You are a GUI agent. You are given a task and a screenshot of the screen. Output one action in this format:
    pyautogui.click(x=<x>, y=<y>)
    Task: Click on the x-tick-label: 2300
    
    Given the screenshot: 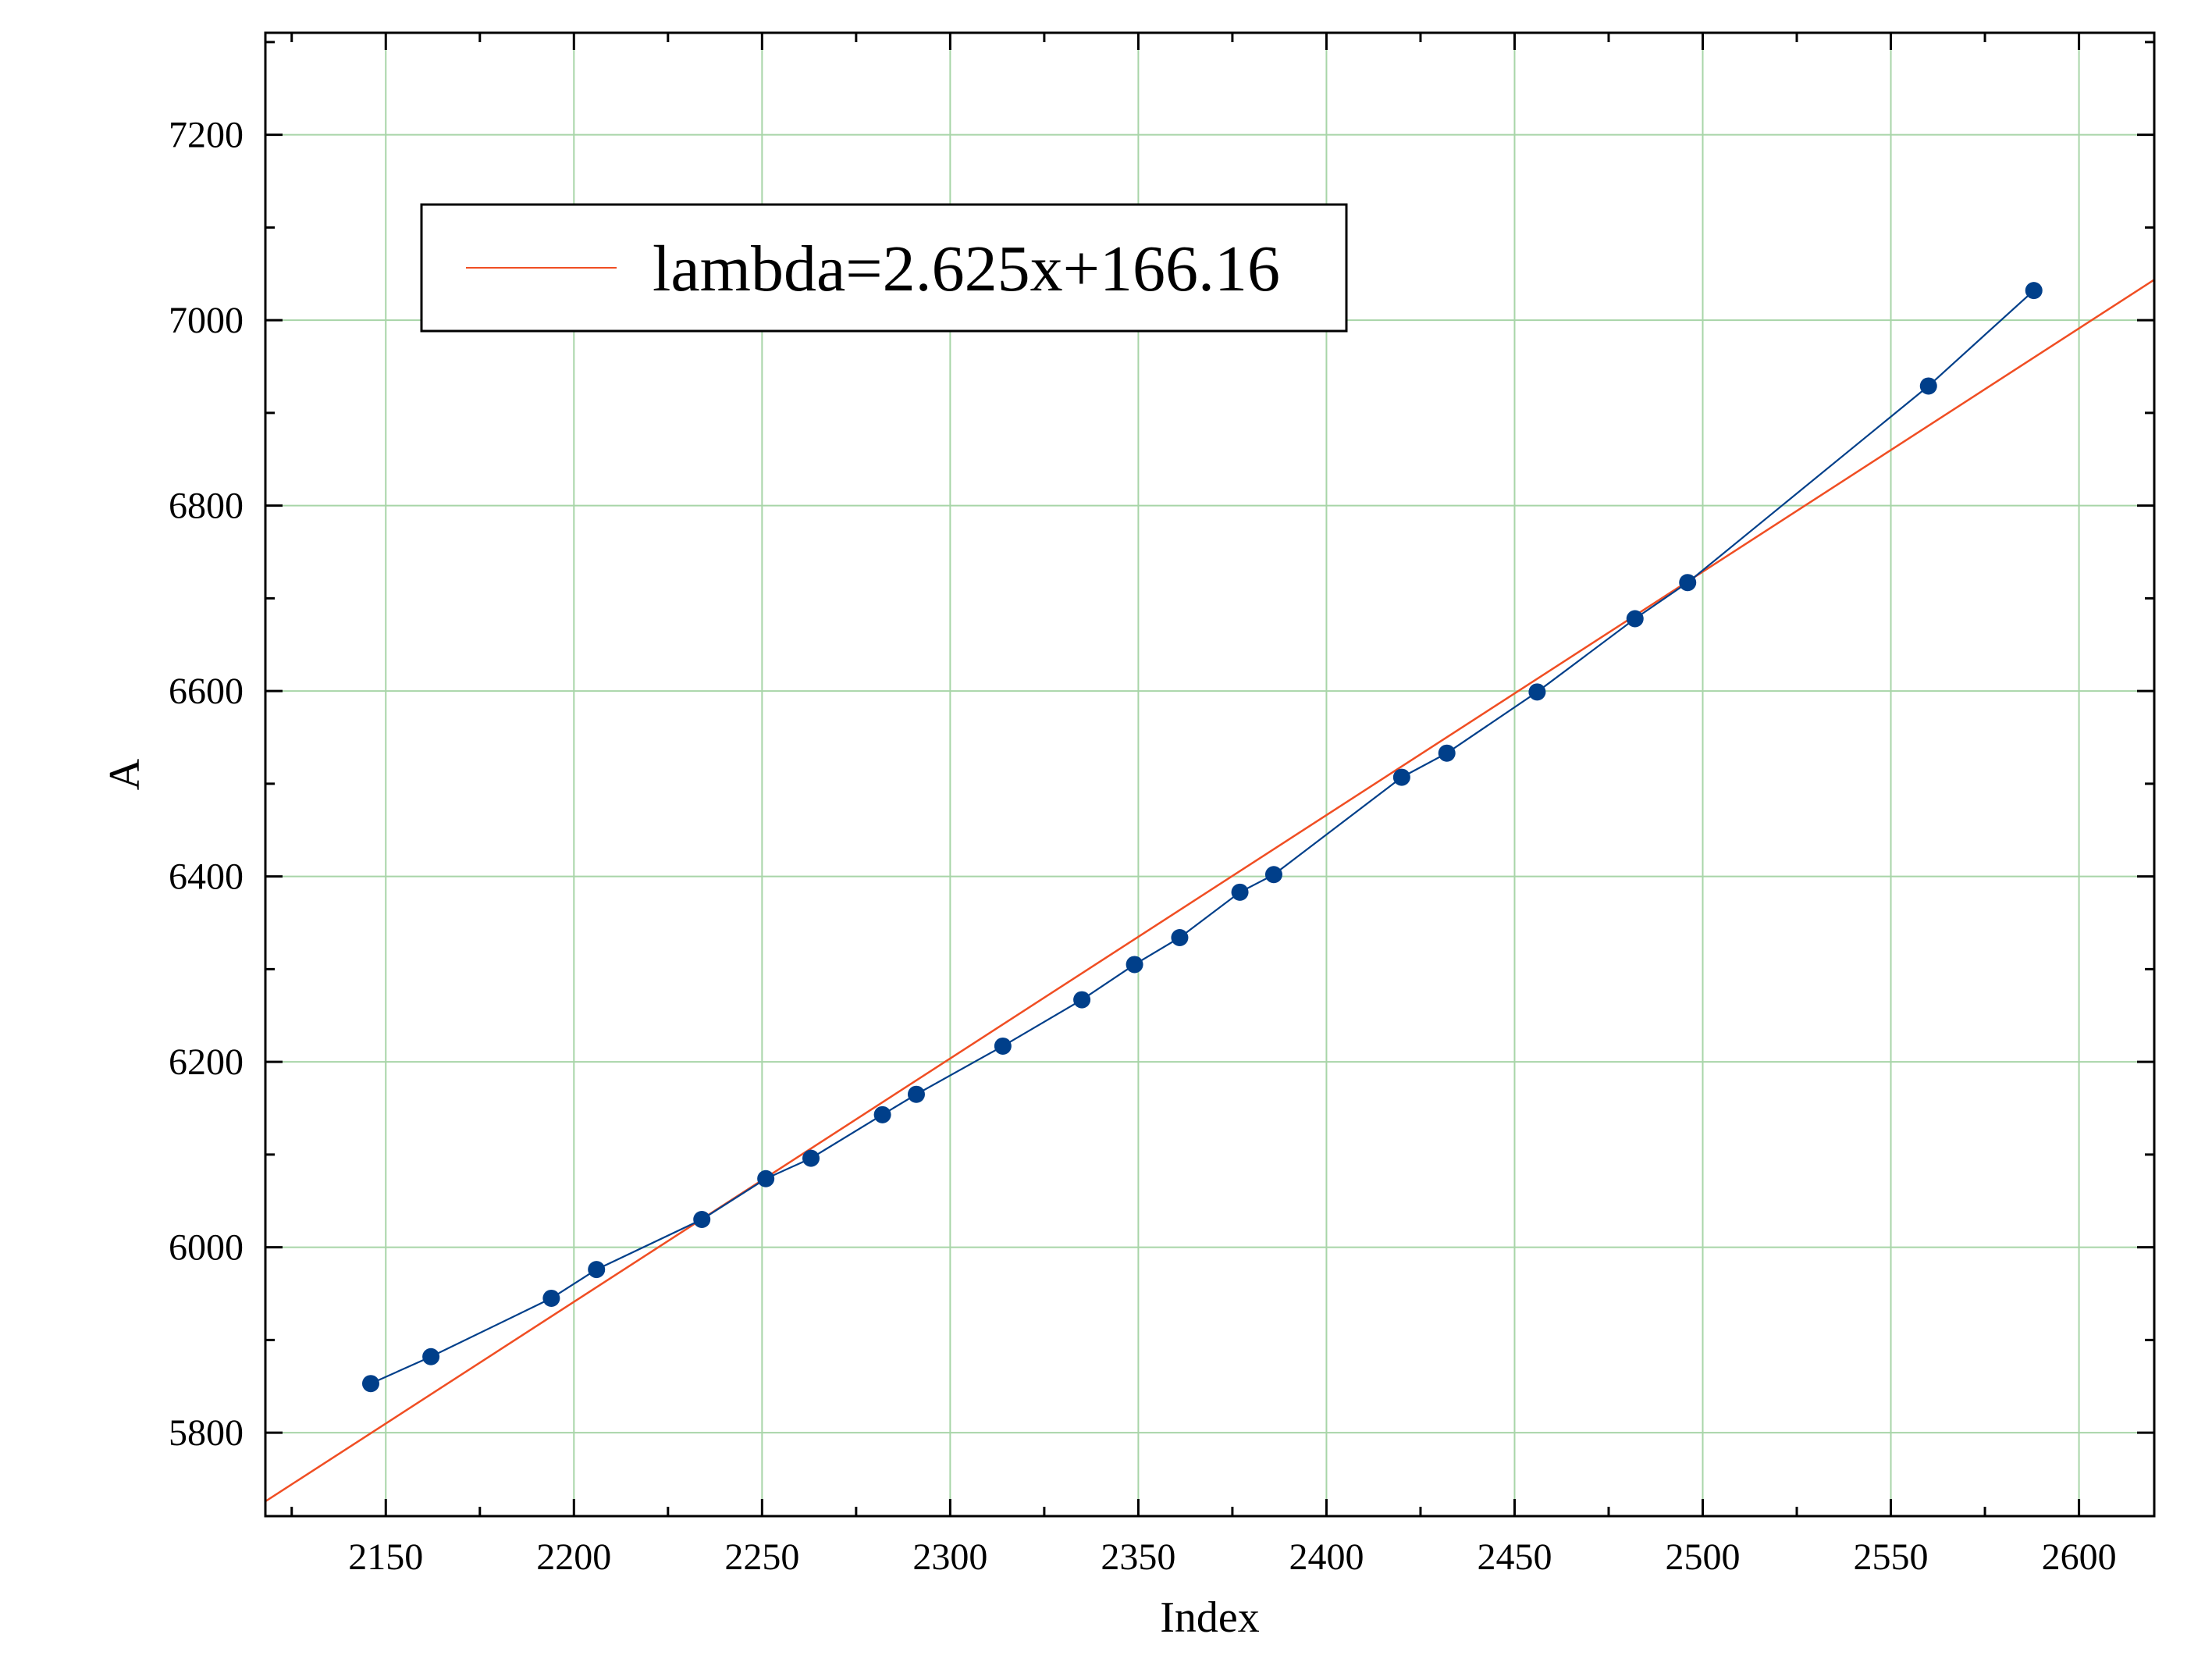 What is the action you would take?
    pyautogui.click(x=950, y=1557)
    